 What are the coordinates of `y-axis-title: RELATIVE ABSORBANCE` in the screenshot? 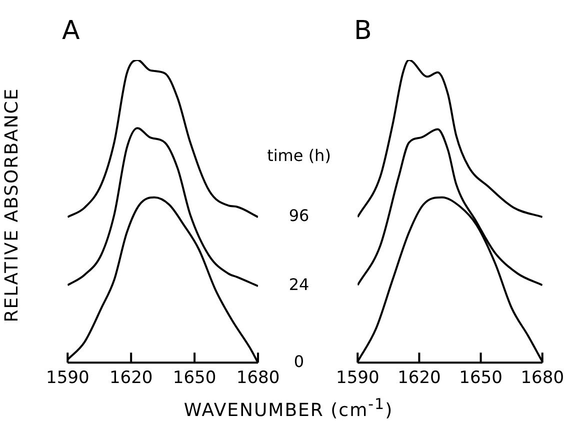 It's located at (12, 205).